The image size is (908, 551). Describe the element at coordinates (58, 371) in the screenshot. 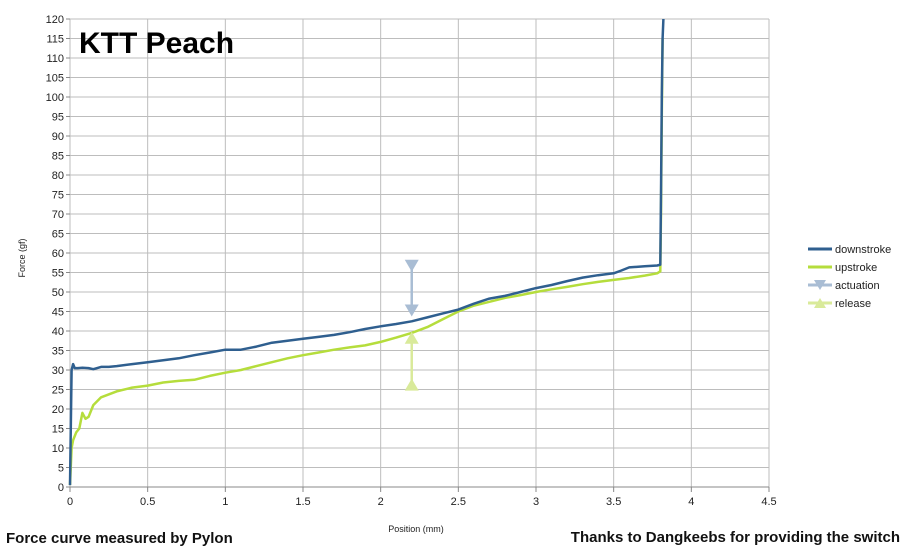

I see `y-tick-label: 30` at that location.